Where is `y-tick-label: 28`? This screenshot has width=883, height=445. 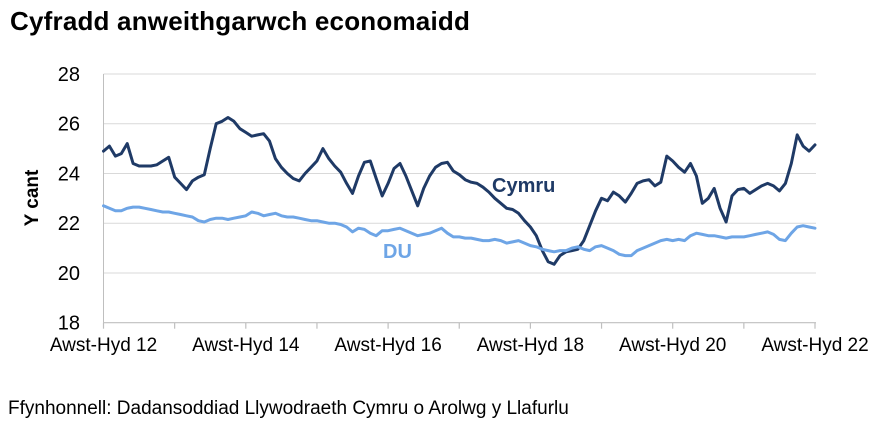
y-tick-label: 28 is located at coordinates (69, 75).